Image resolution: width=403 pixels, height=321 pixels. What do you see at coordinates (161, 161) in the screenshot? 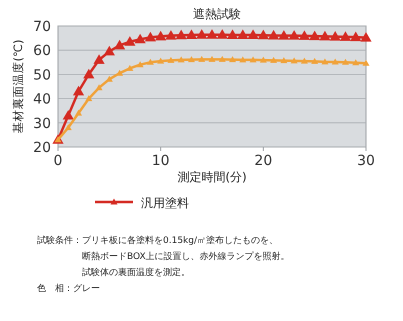
I see `x-tick-label: 10` at bounding box center [161, 161].